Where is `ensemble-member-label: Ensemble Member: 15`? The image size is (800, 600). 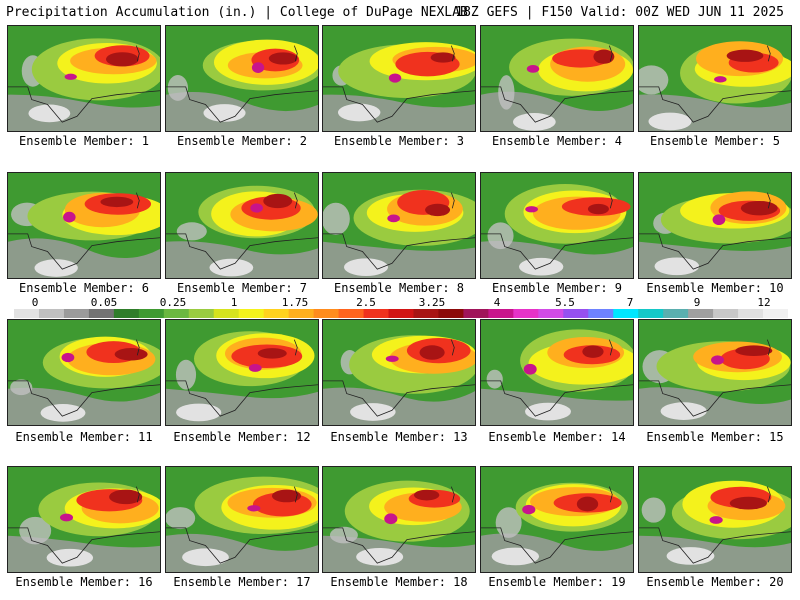
ensemble-member-label: Ensemble Member: 15 is located at coordinates (715, 437).